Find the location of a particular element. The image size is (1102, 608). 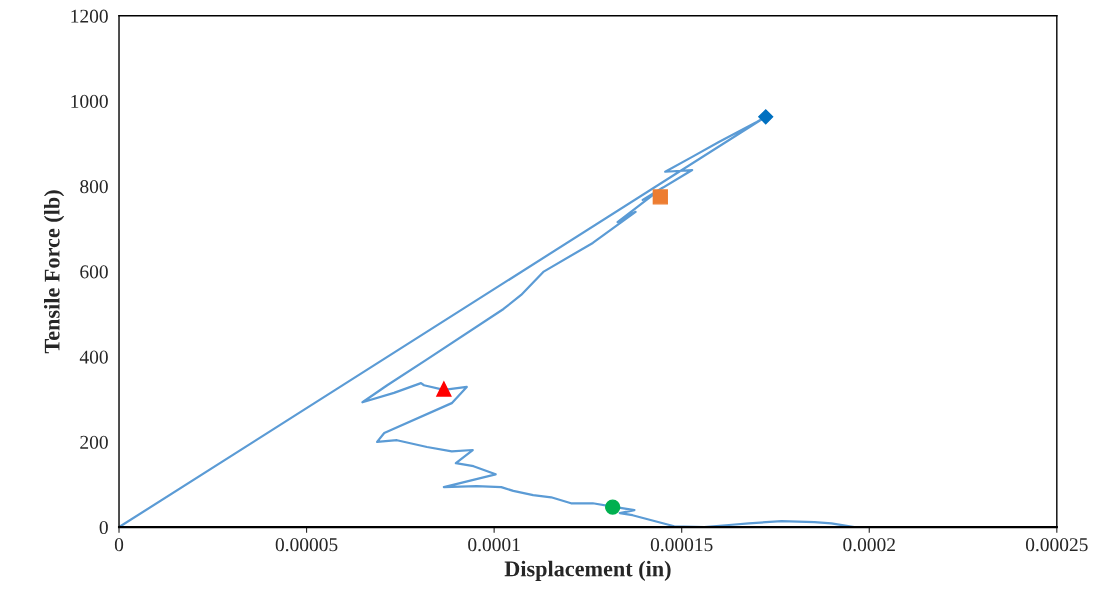

x-tick-label: 0.00025 is located at coordinates (1056, 545).